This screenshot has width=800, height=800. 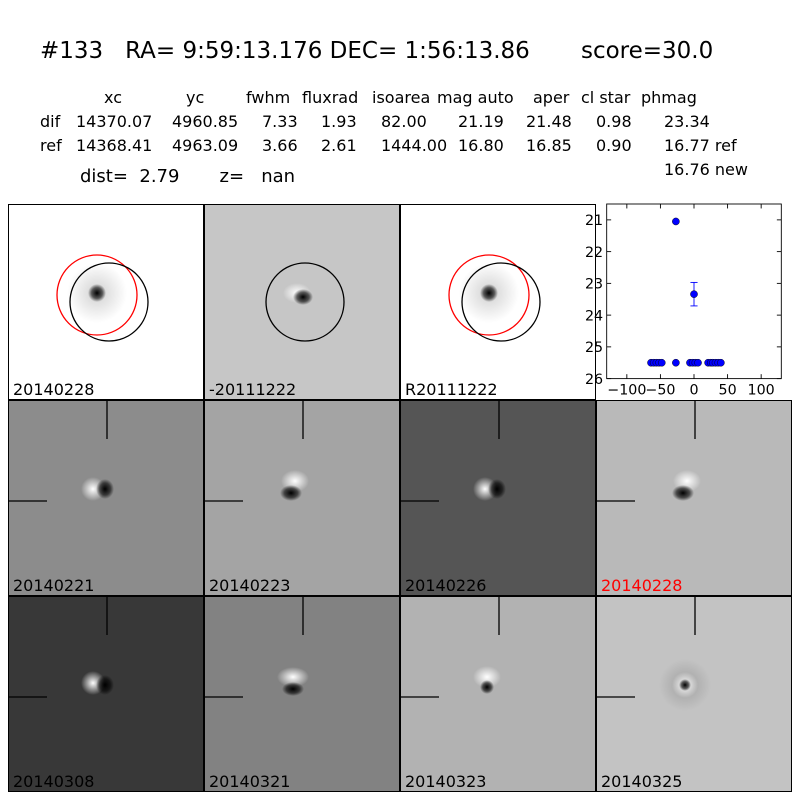 I want to click on stamp-panel: 20140325, so click(x=694, y=694).